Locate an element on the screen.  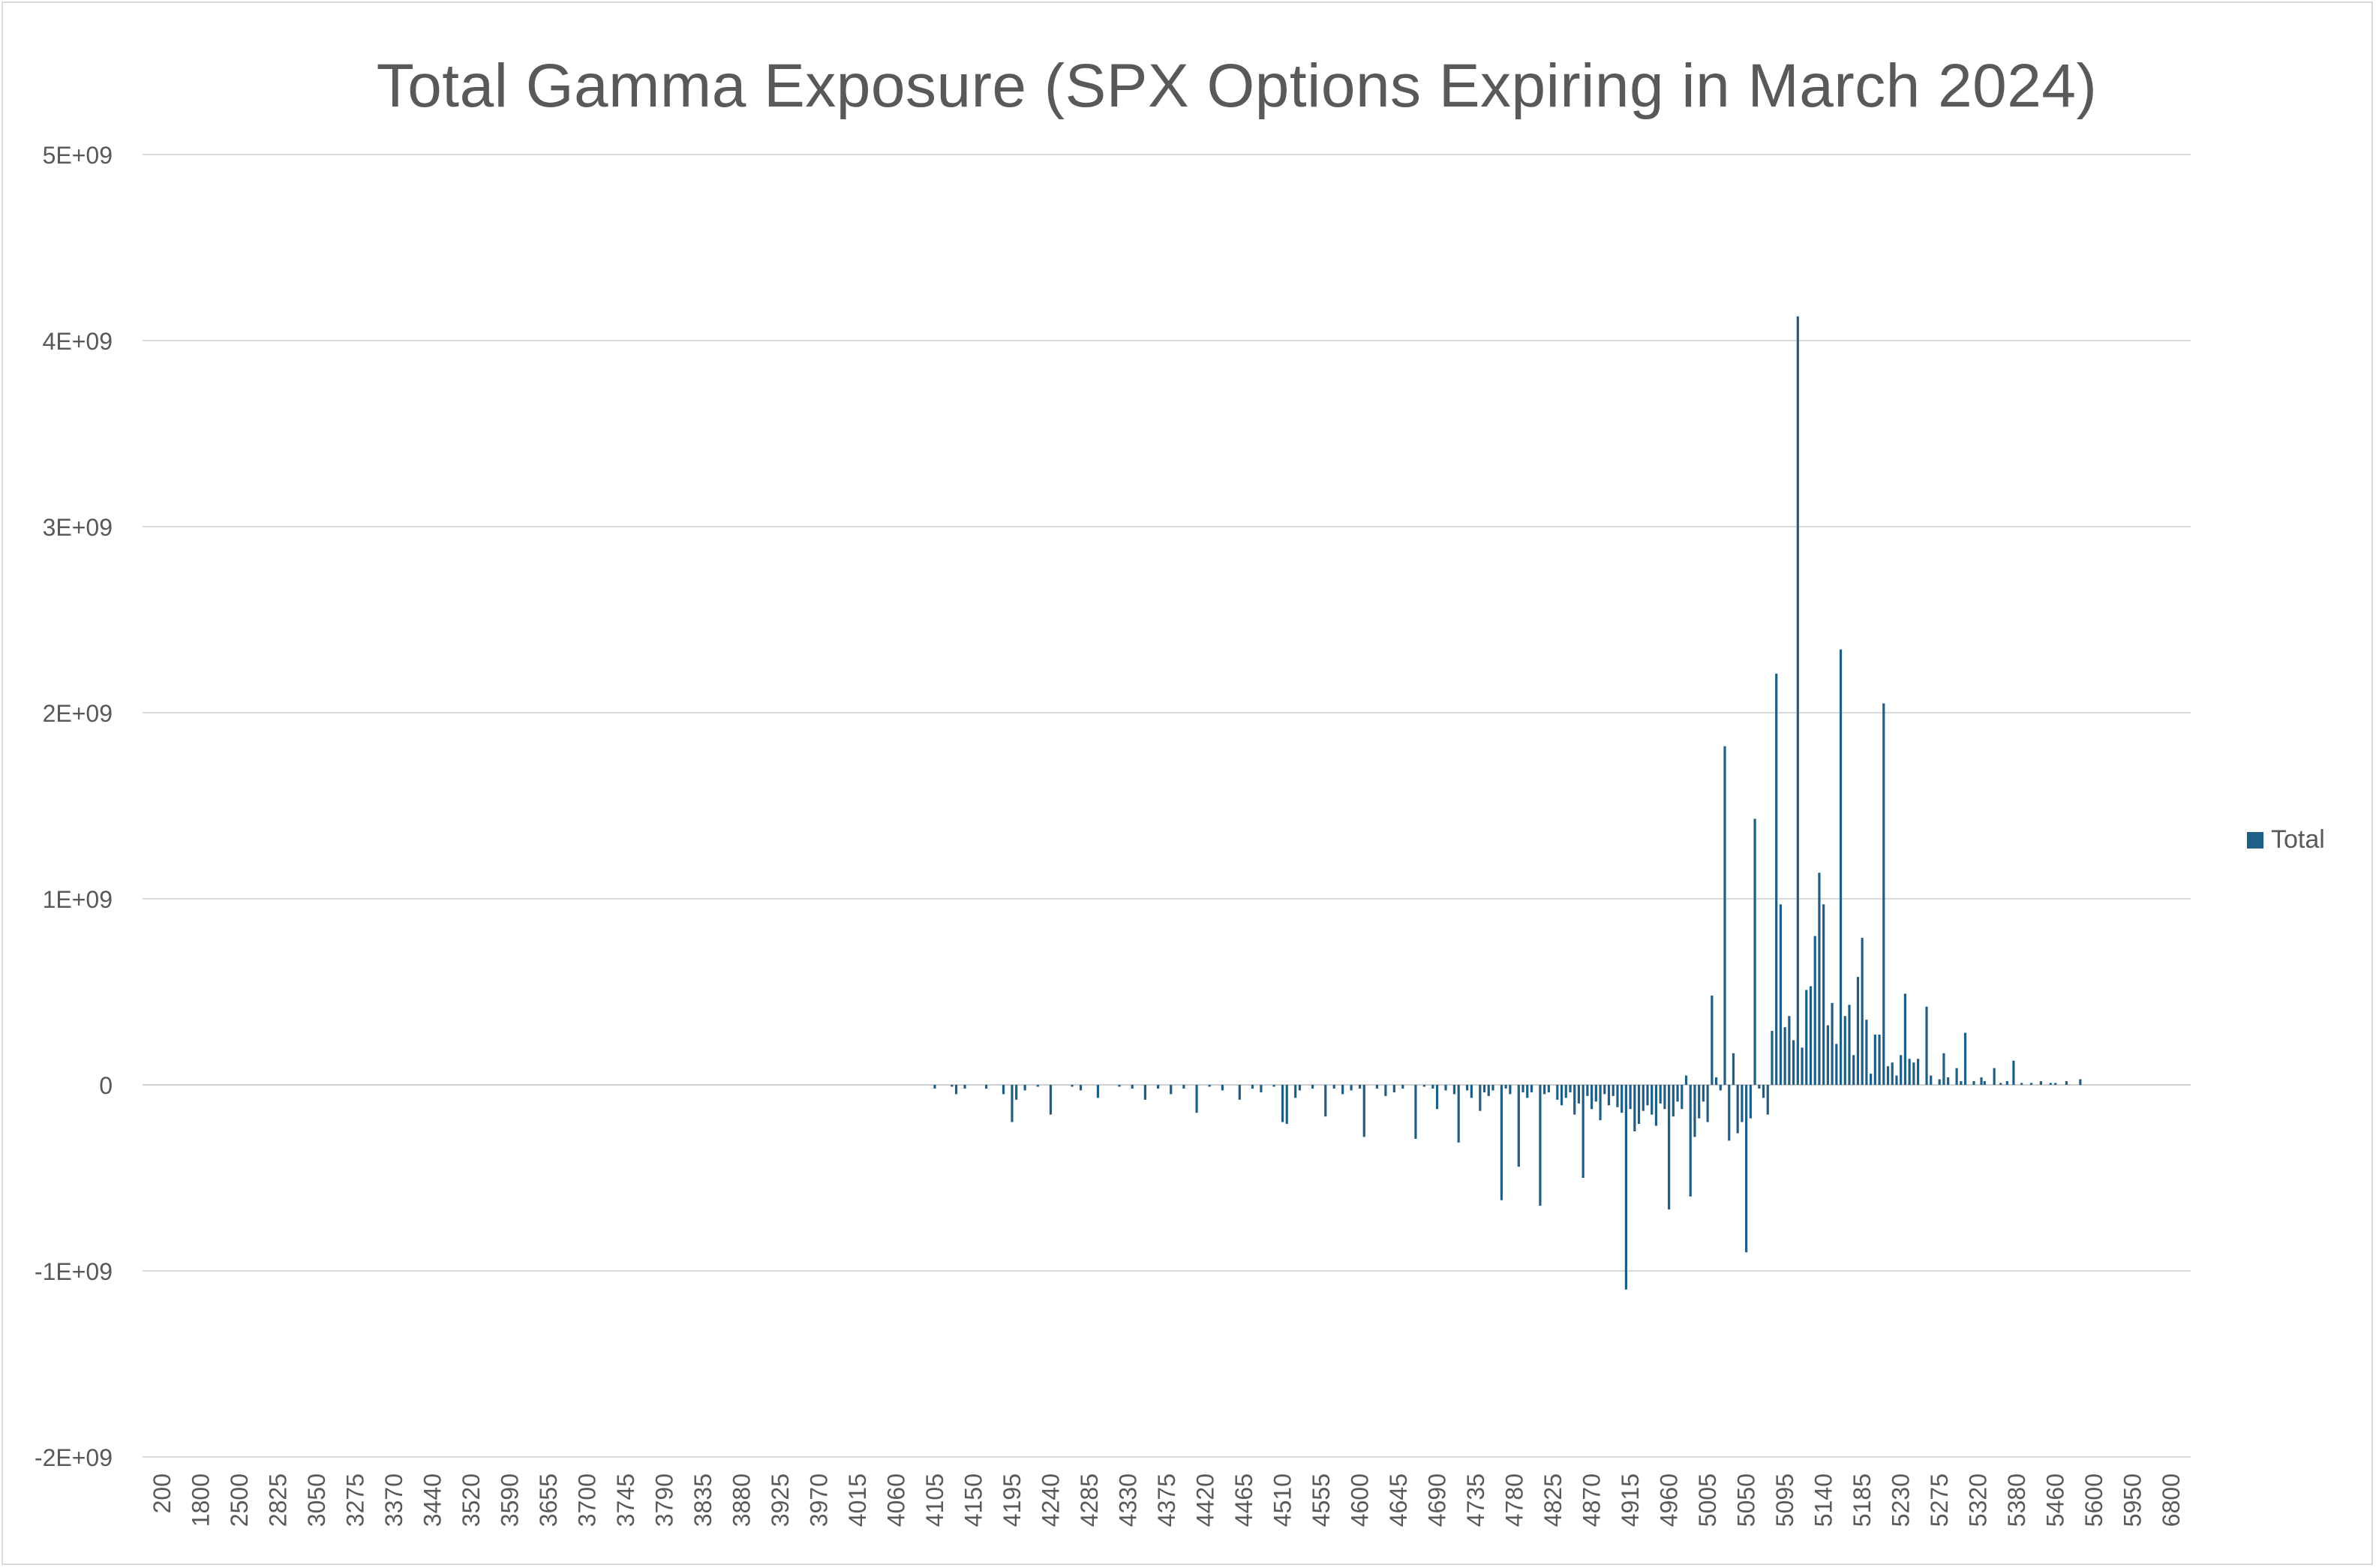
x-tick-label: 6800 is located at coordinates (2171, 1500).